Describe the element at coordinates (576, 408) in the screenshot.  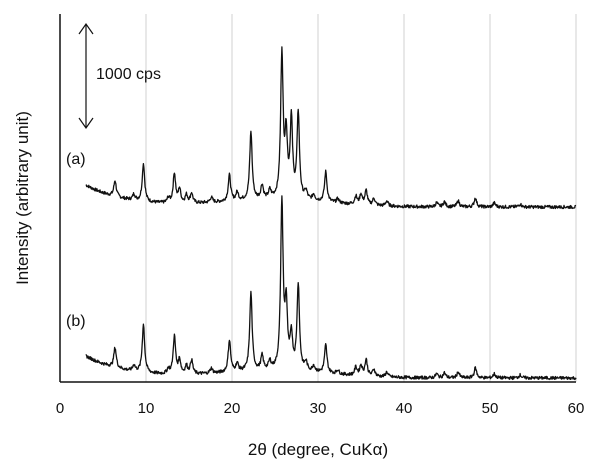
I see `x-tick-label-60: 60` at that location.